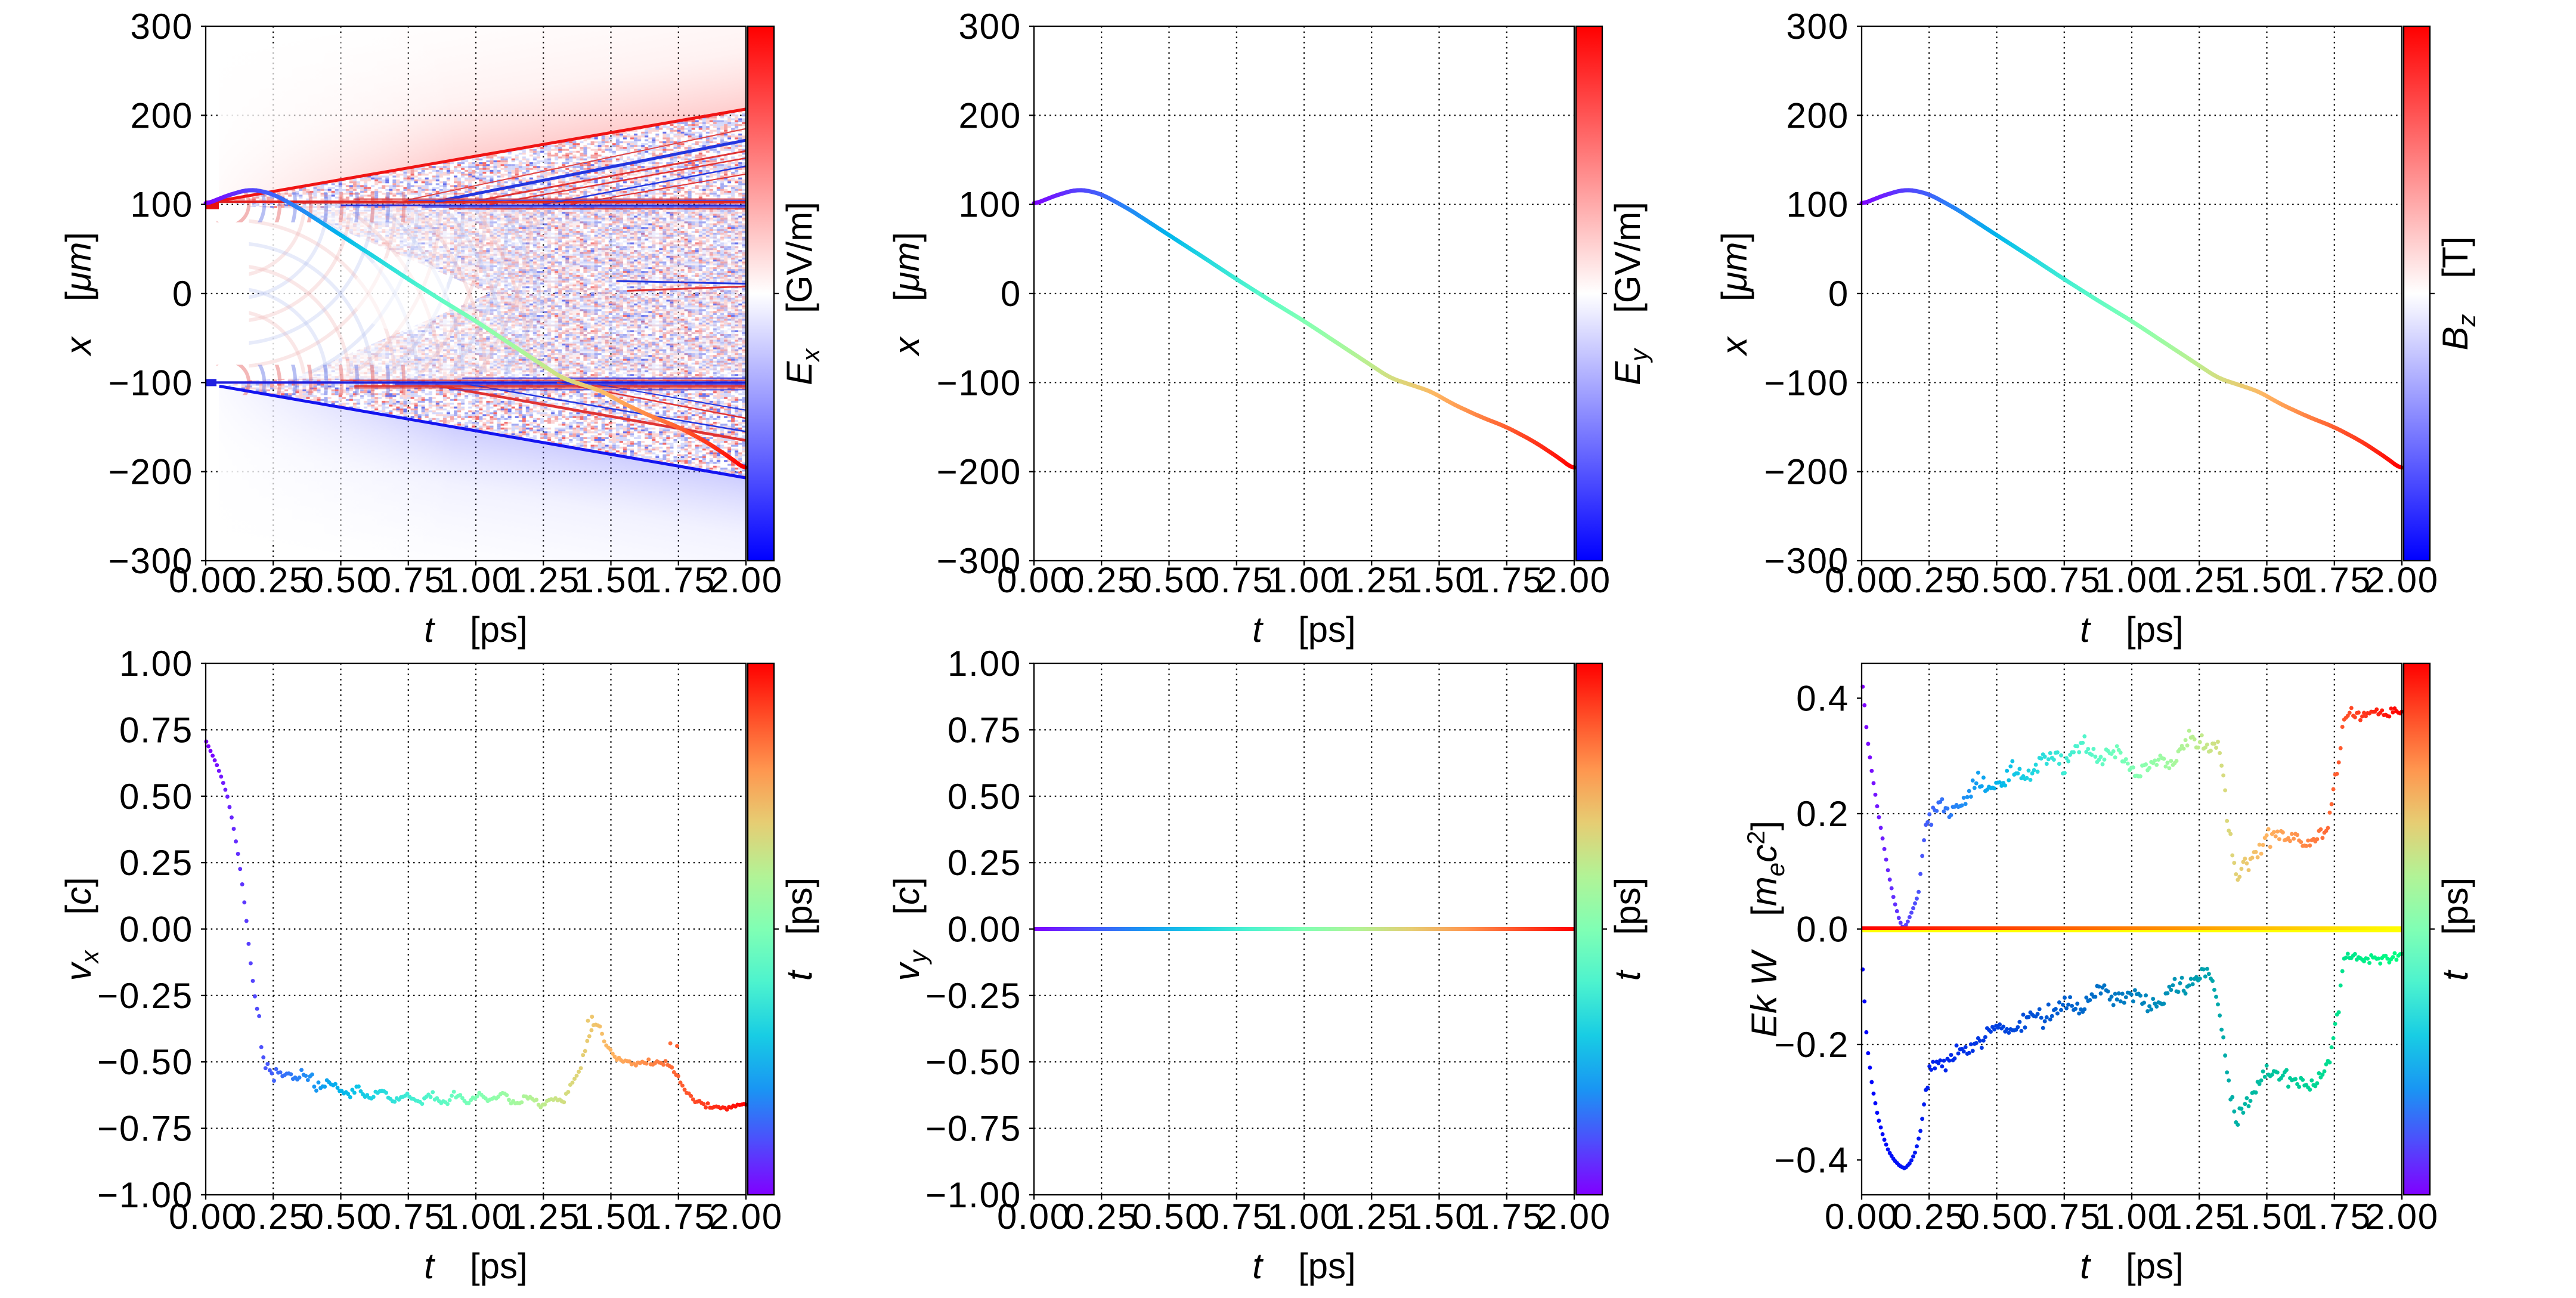 The width and height of the screenshot is (2576, 1298). I want to click on svg-text: −0.4, so click(1812, 1160).